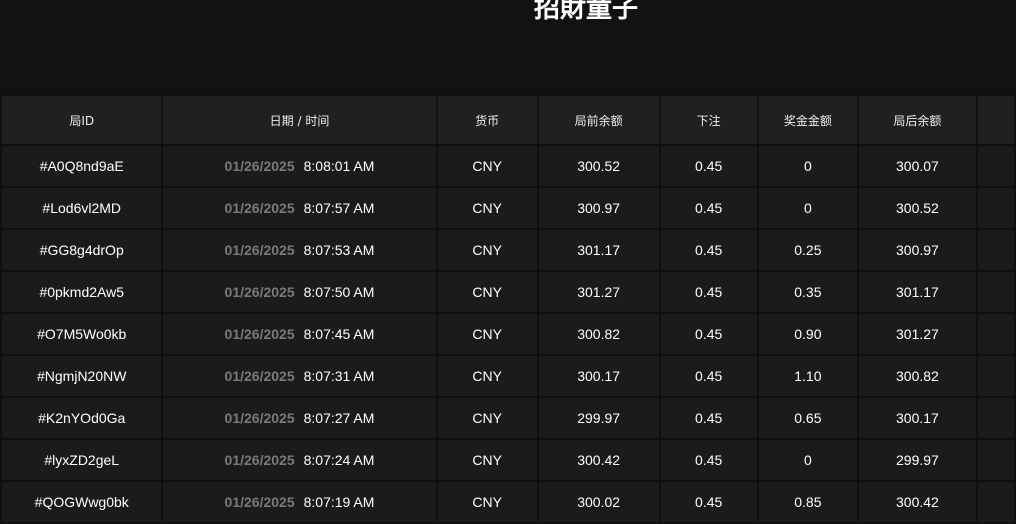  Describe the element at coordinates (917, 376) in the screenshot. I see `balance-after: 300.82` at that location.